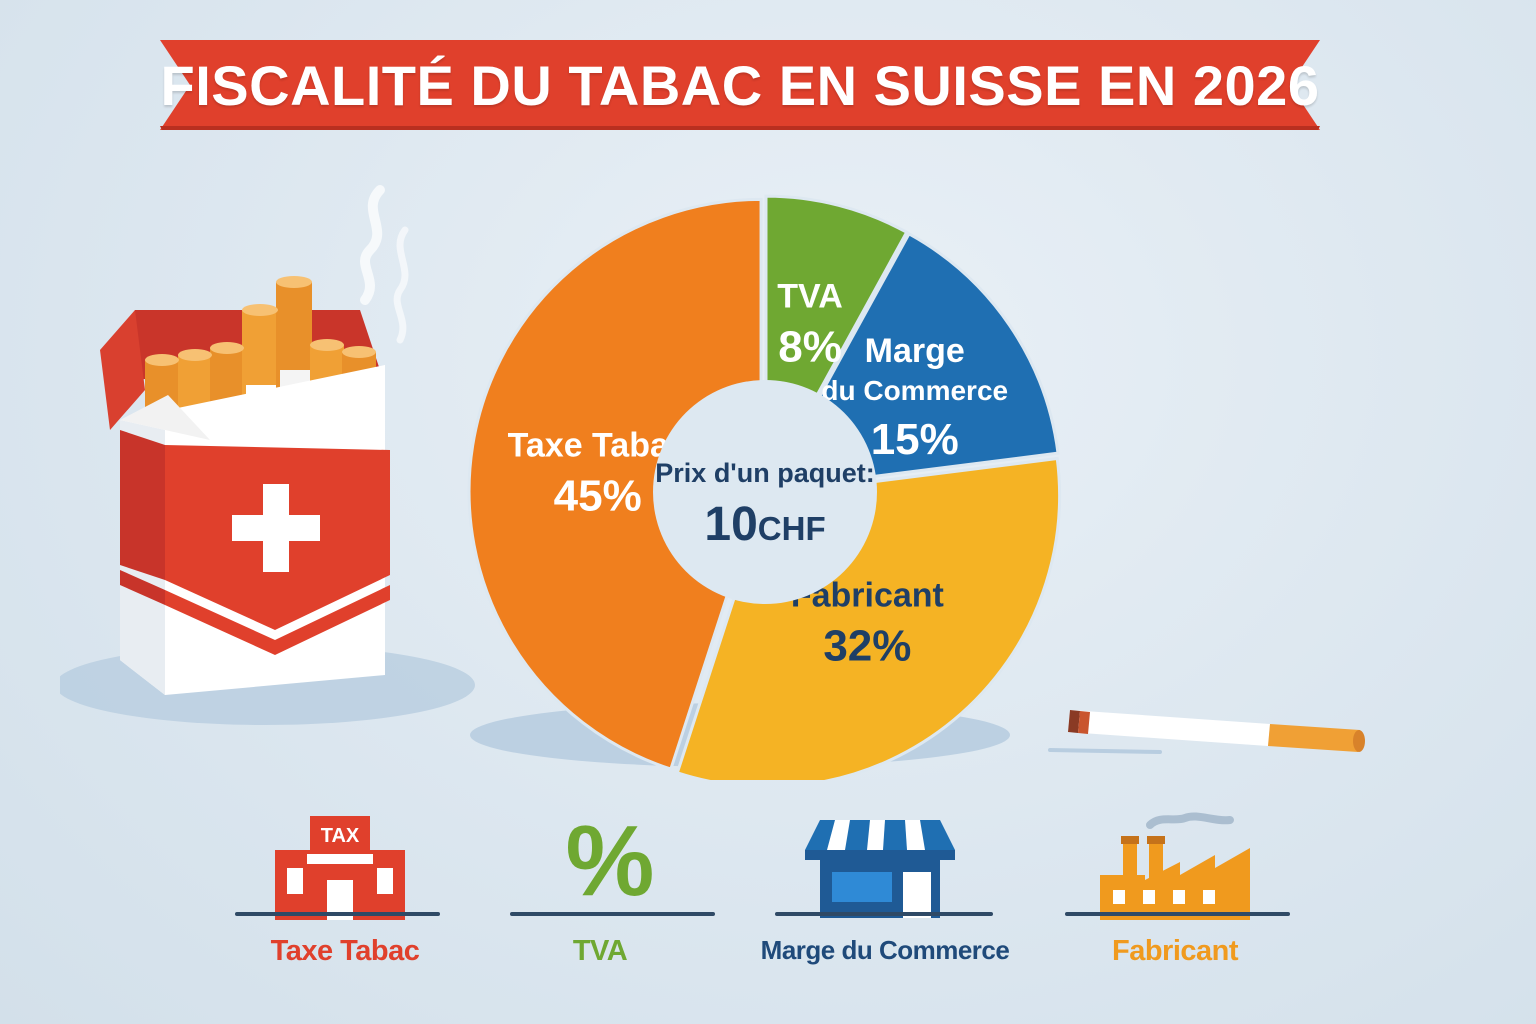 The width and height of the screenshot is (1536, 1024). Describe the element at coordinates (598, 446) in the screenshot. I see `slice-name-label: Taxe Tabac` at that location.